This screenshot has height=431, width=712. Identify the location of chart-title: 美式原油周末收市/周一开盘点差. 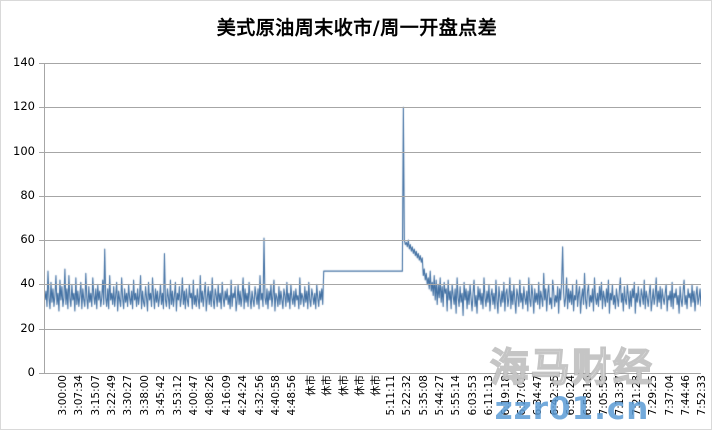
(357, 28).